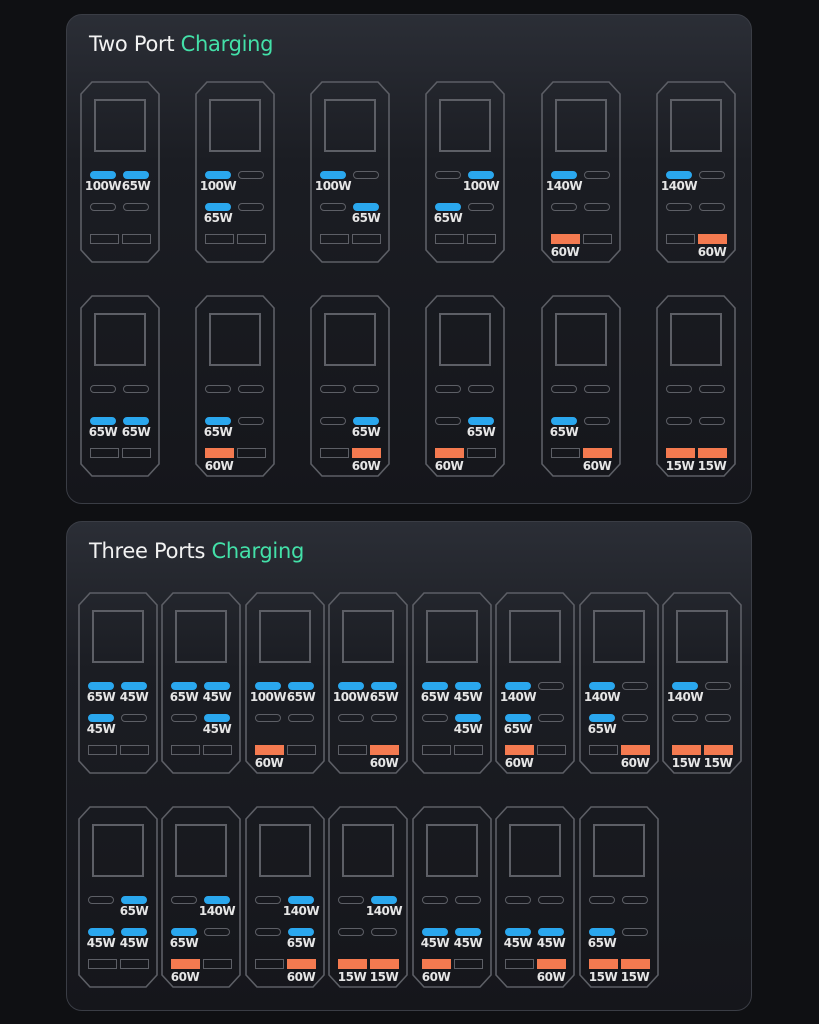 Image resolution: width=819 pixels, height=1024 pixels. Describe the element at coordinates (468, 729) in the screenshot. I see `port-wattage-label: 45W` at that location.